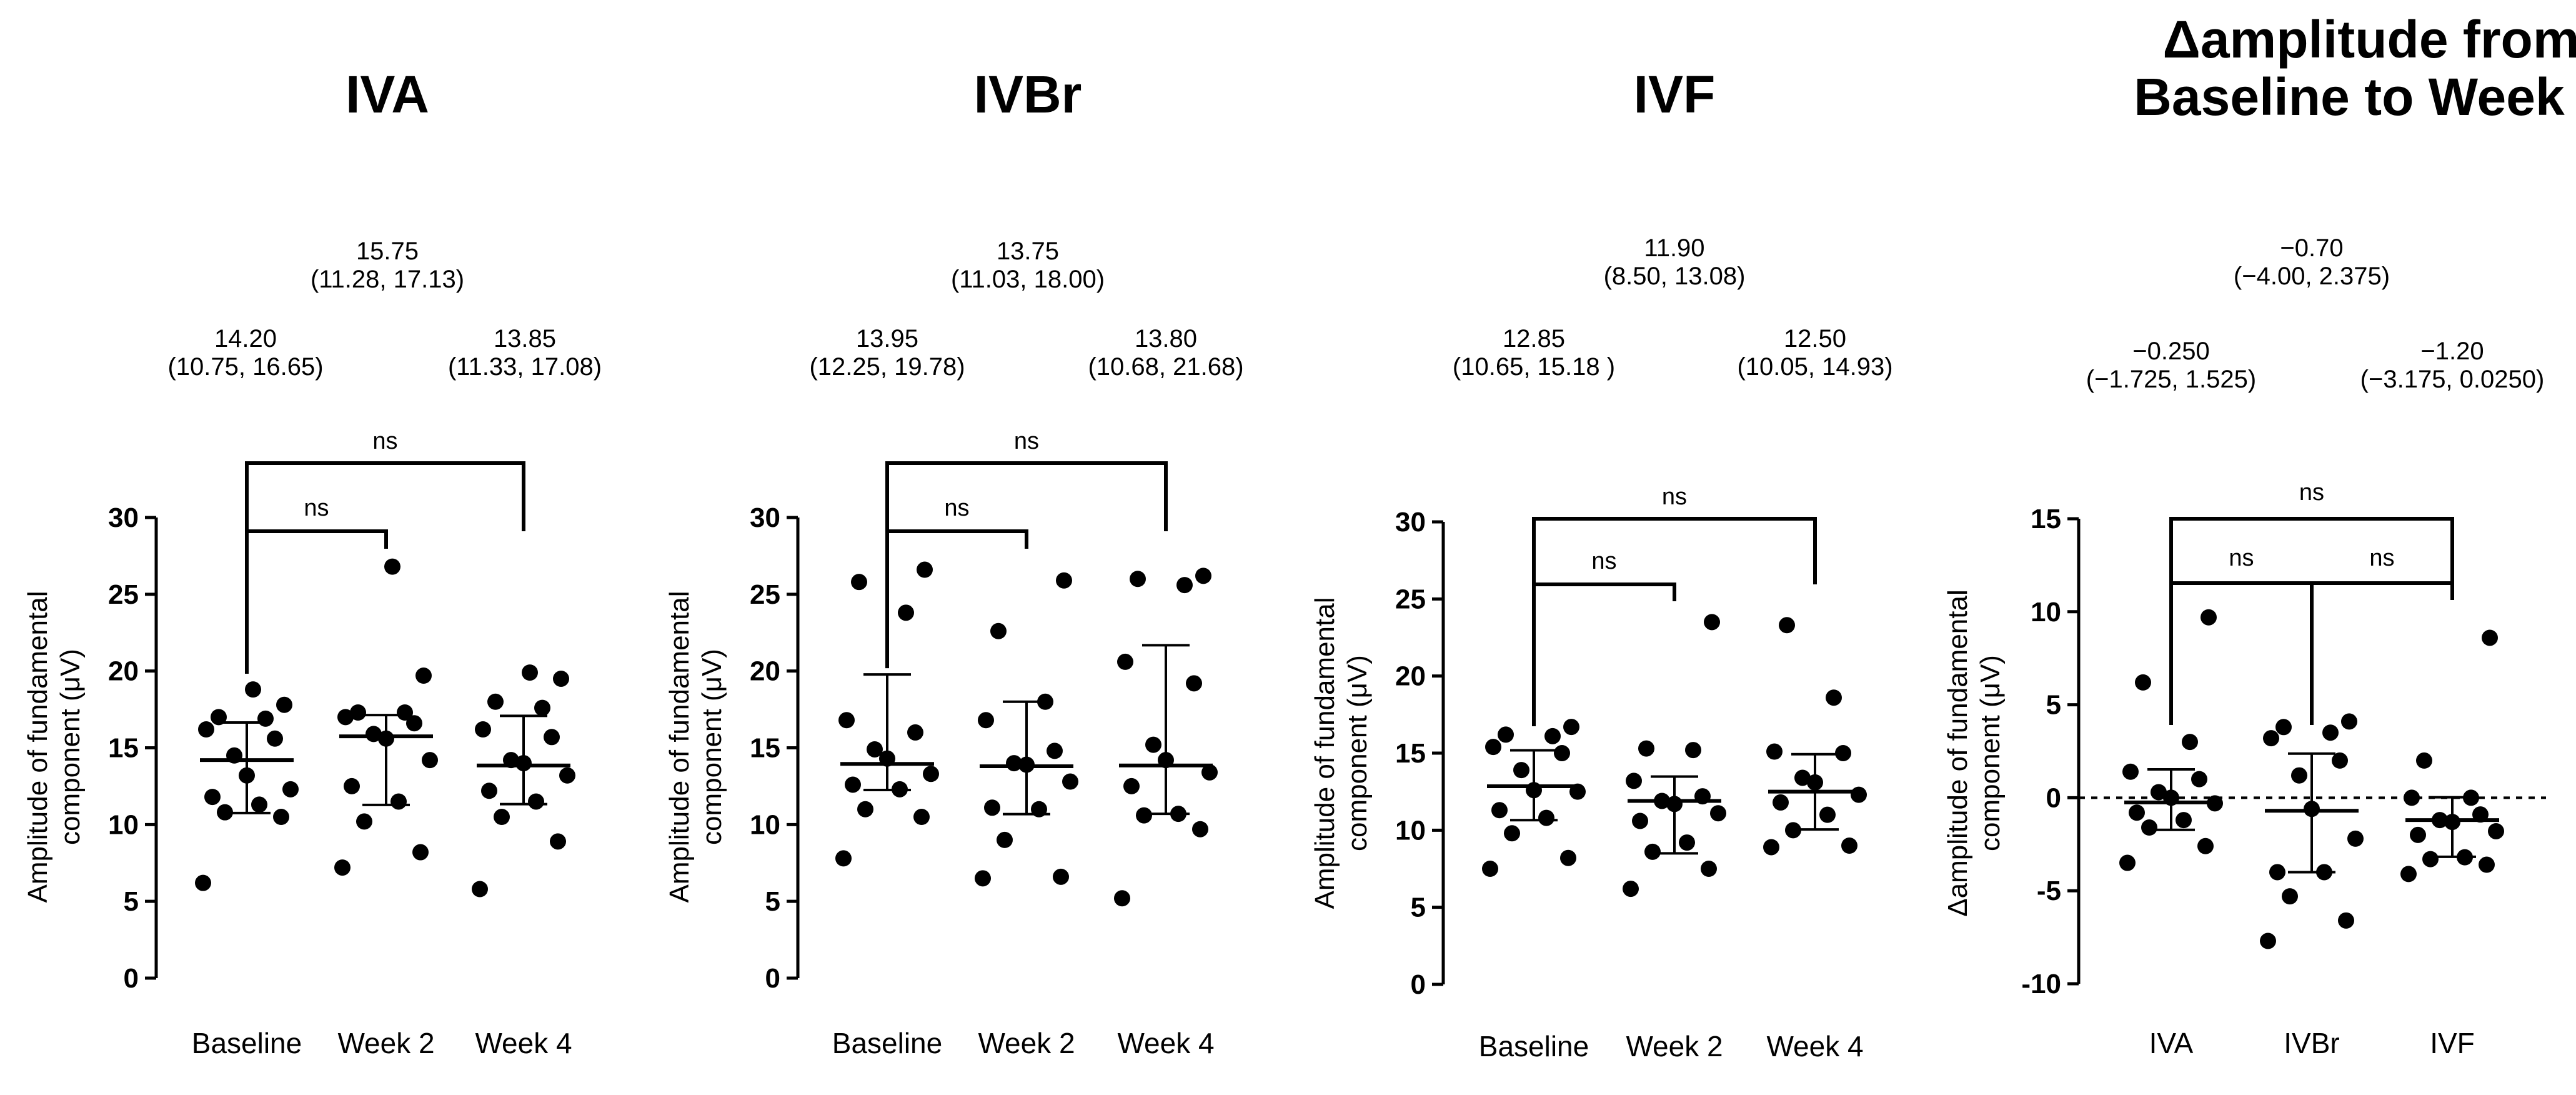  I want to click on median-label-left: 12.85, so click(1534, 338).